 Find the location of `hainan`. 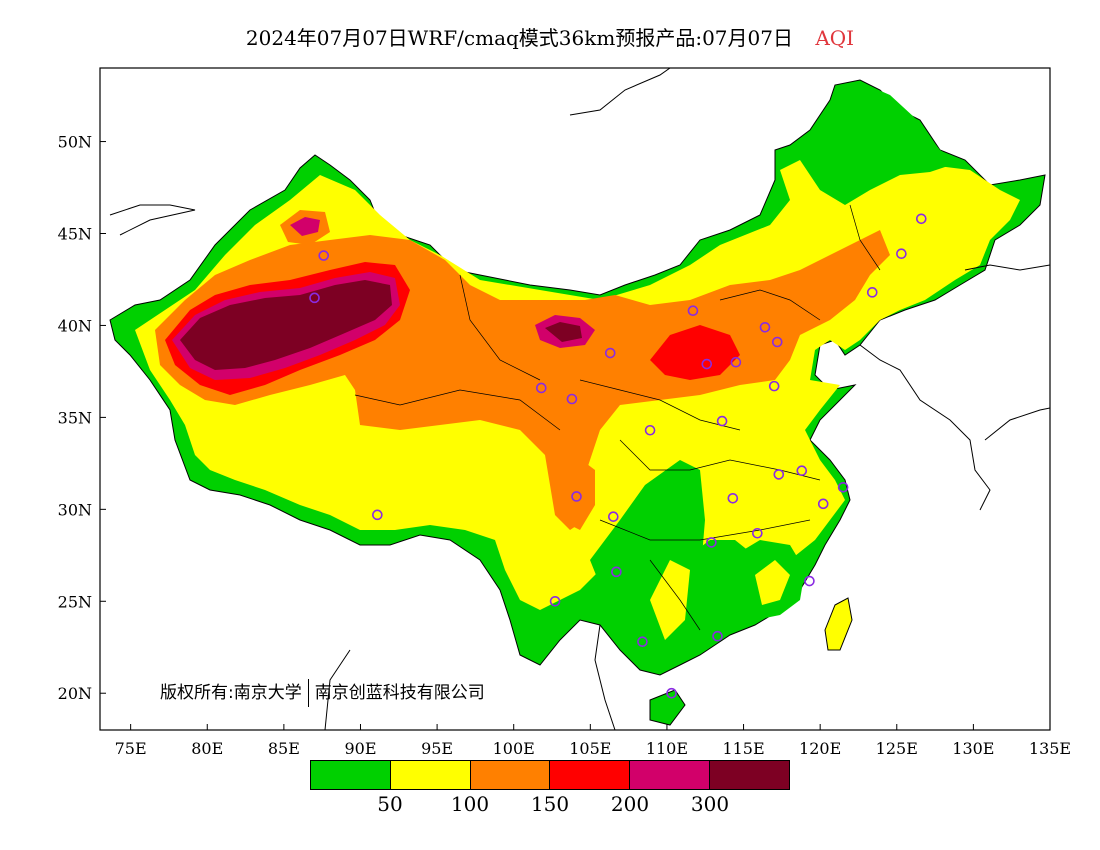

hainan is located at coordinates (667, 707).